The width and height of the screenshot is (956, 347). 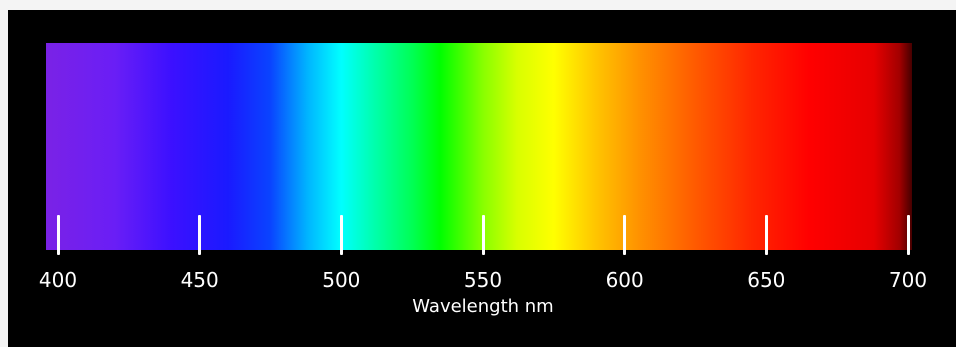 I want to click on tick-label-500: 500, so click(x=341, y=280).